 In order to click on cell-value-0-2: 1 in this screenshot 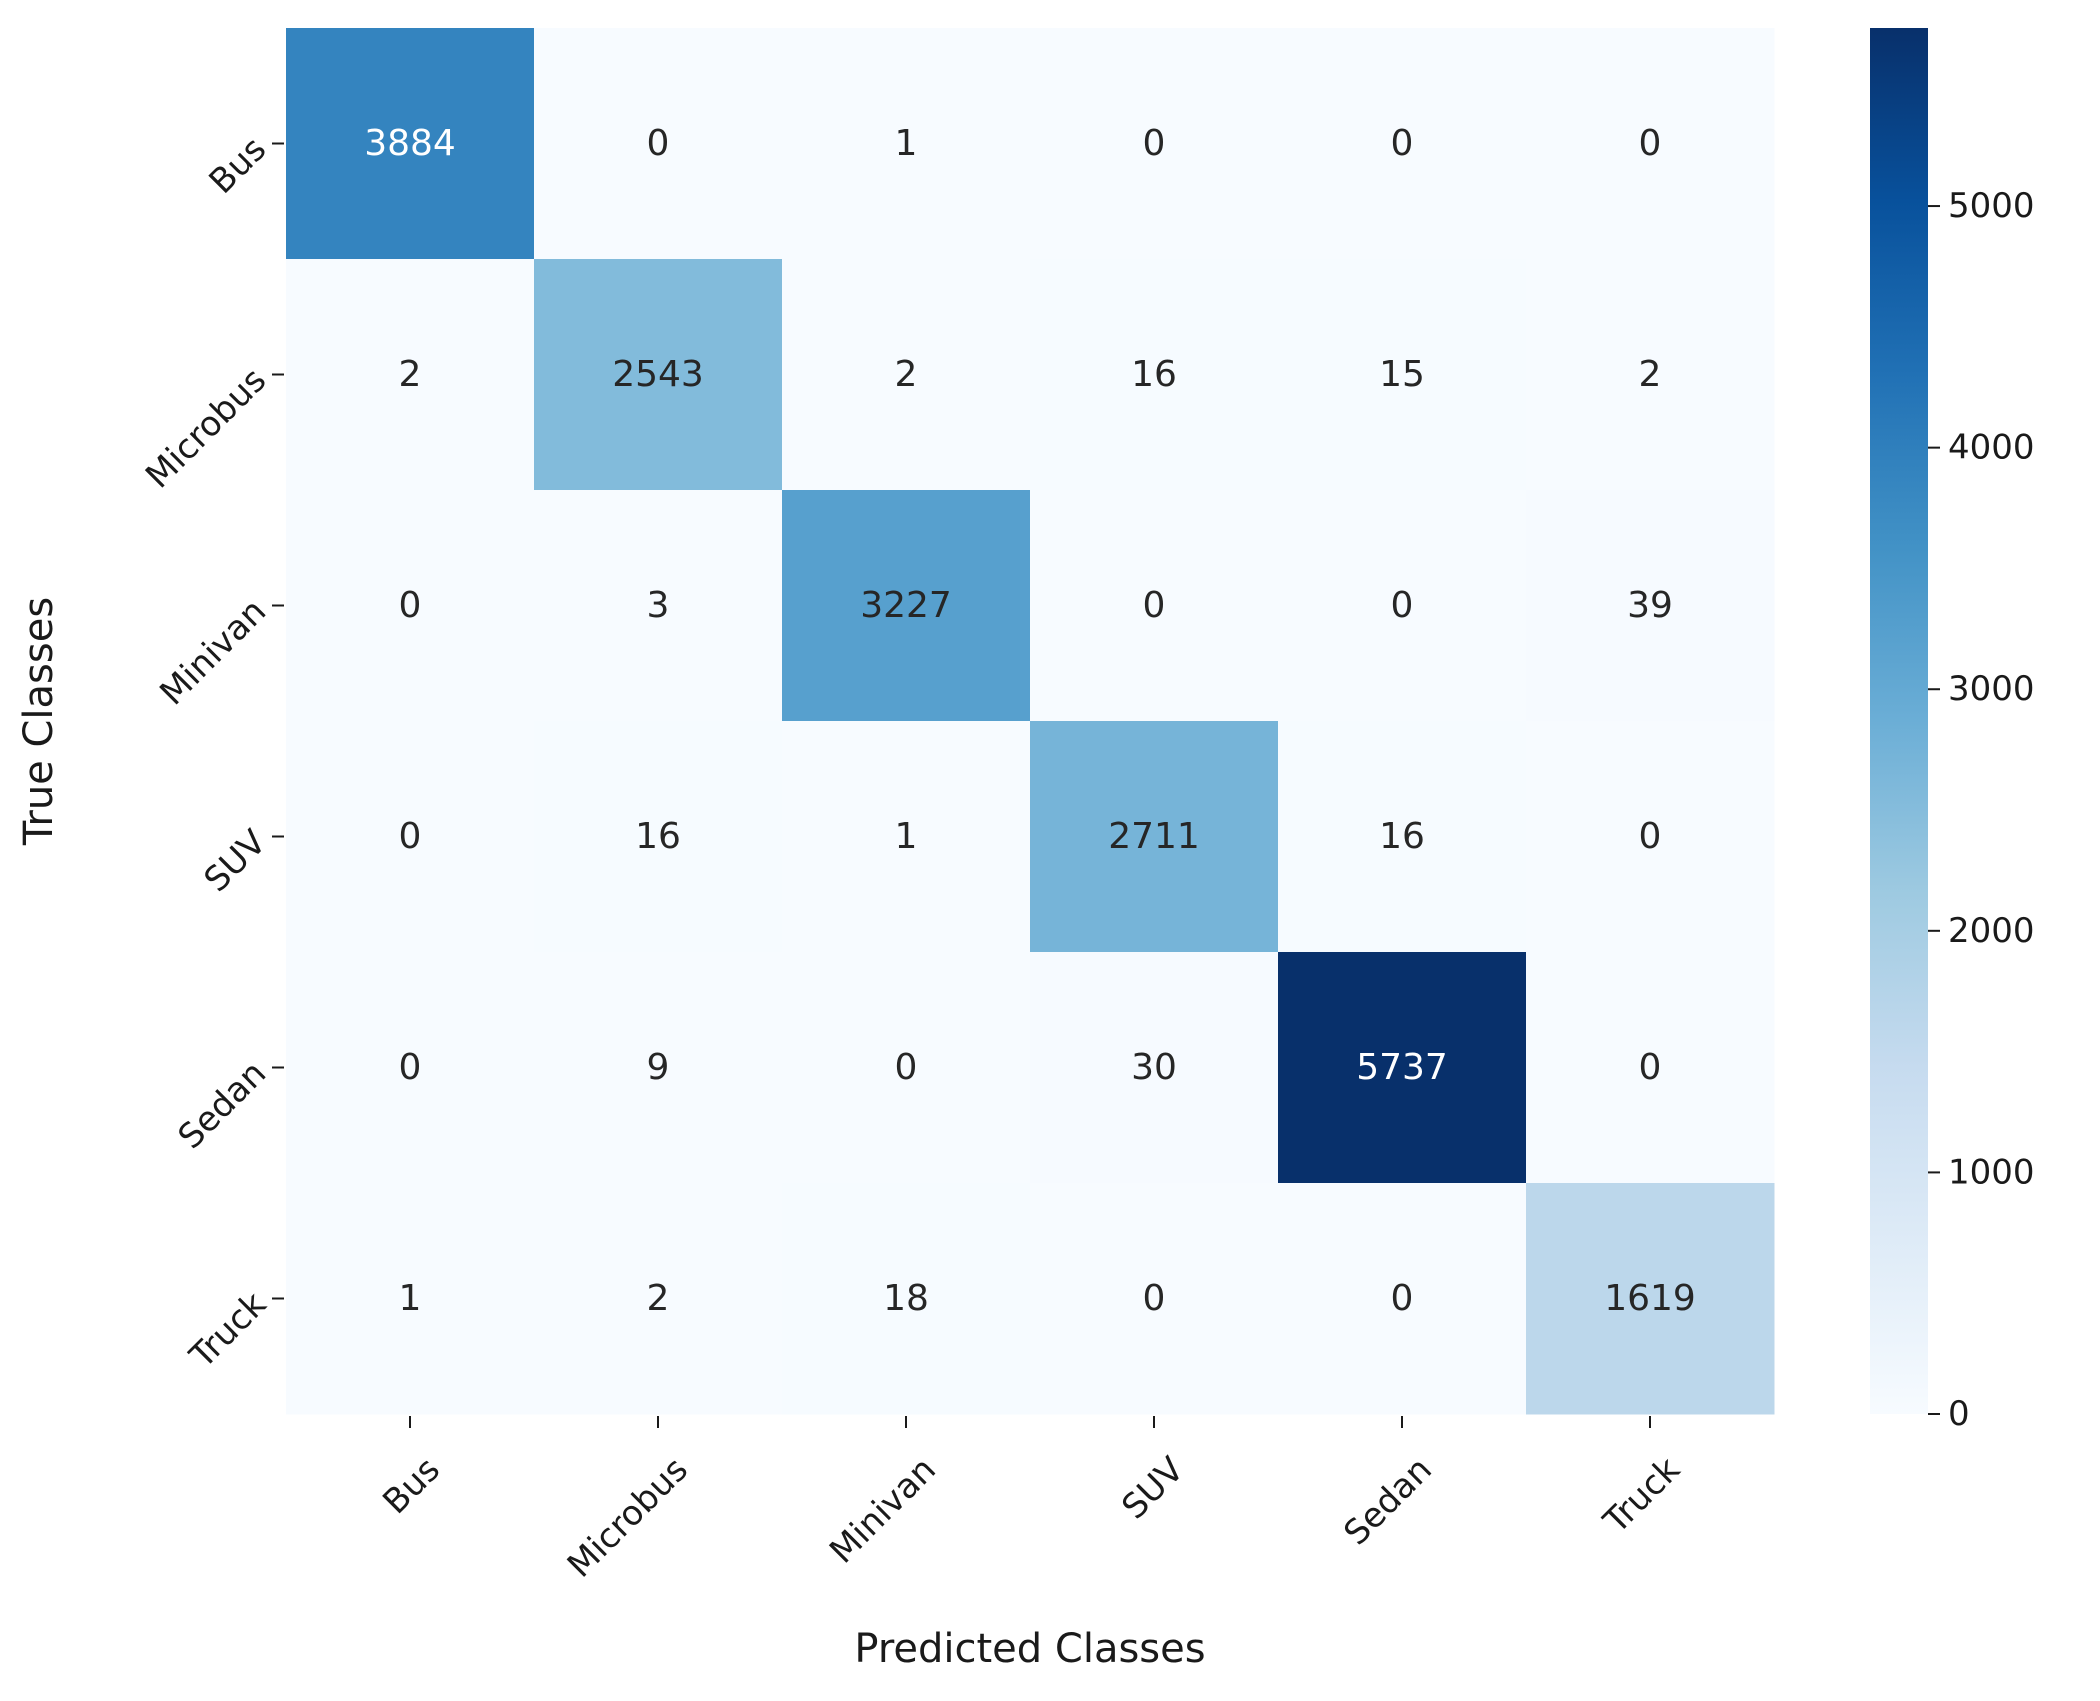, I will do `click(906, 143)`.